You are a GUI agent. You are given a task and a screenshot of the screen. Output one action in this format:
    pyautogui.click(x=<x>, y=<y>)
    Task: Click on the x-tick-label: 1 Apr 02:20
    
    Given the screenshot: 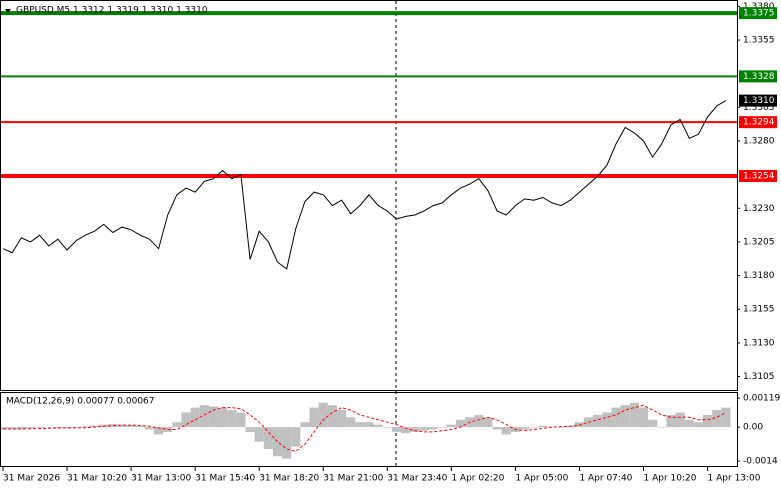 What is the action you would take?
    pyautogui.click(x=477, y=479)
    